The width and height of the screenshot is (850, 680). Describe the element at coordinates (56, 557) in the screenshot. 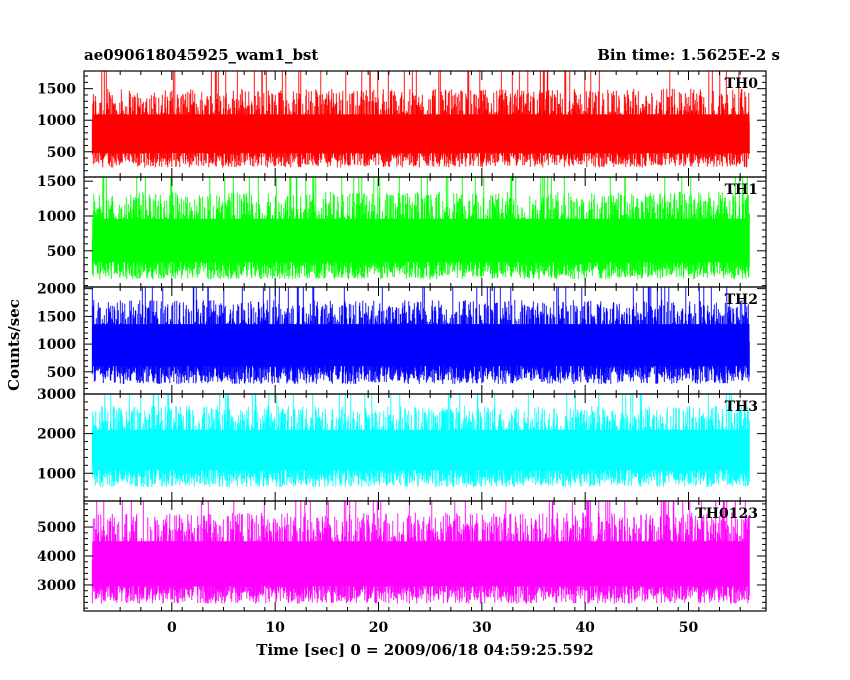

I see `y-tick-label: 4000` at that location.